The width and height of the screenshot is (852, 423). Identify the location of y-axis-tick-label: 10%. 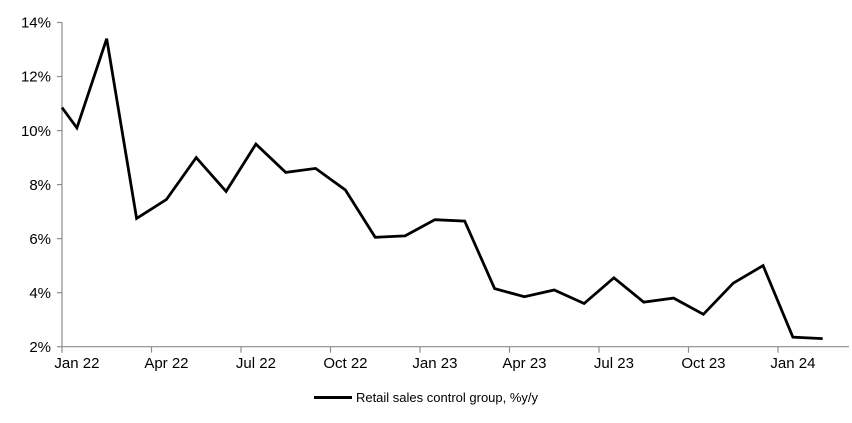
(36, 131).